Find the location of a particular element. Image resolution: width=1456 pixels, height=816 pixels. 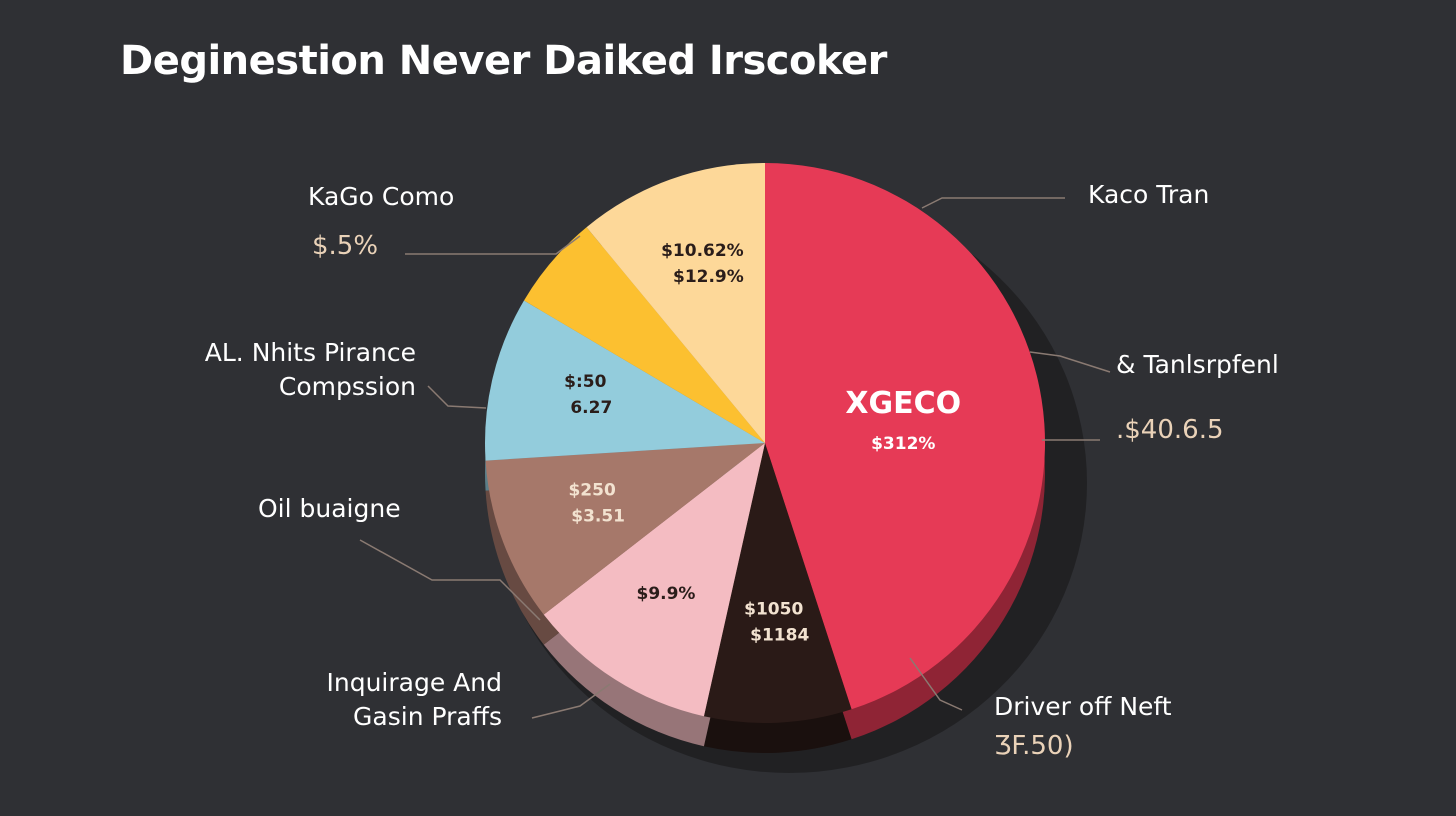

slice-label-oil-buaigne-3-1: $3.51 is located at coordinates (598, 516).